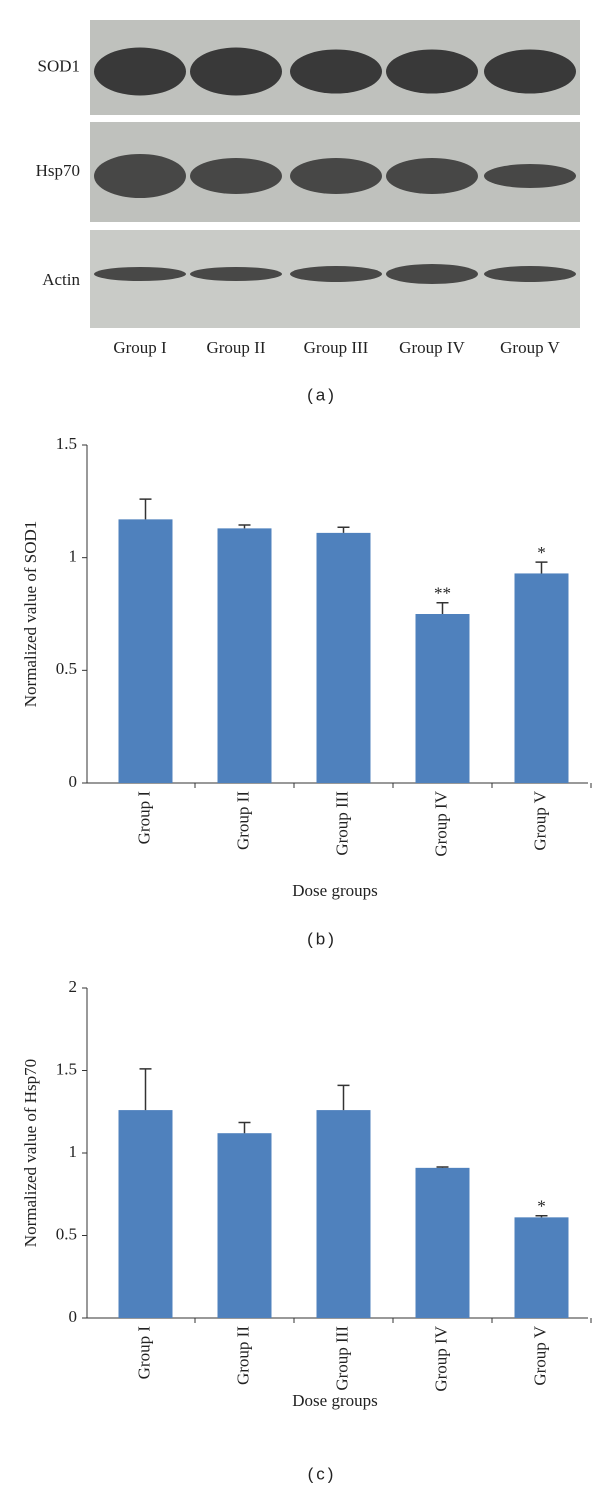  What do you see at coordinates (140, 347) in the screenshot?
I see `lane-label: Group I` at bounding box center [140, 347].